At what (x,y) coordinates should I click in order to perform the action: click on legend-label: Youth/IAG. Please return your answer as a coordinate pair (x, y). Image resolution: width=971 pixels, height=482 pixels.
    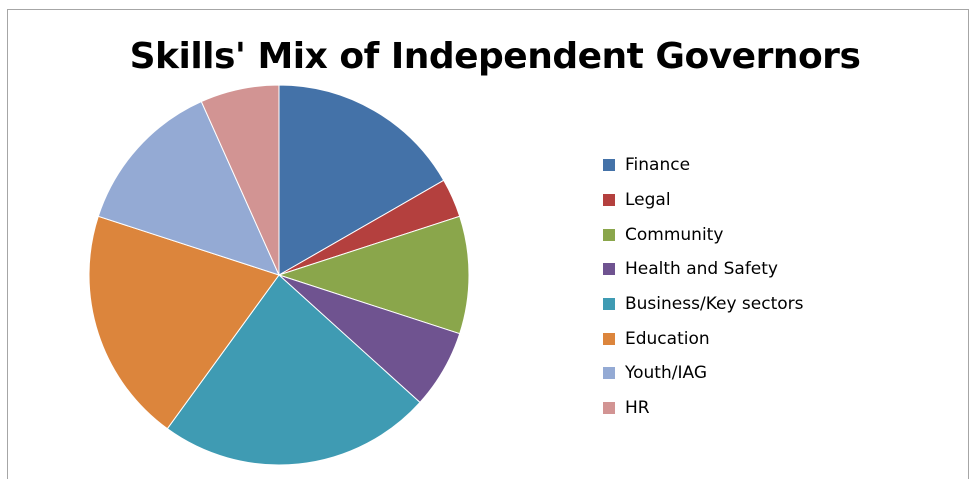
    Looking at the image, I should click on (666, 373).